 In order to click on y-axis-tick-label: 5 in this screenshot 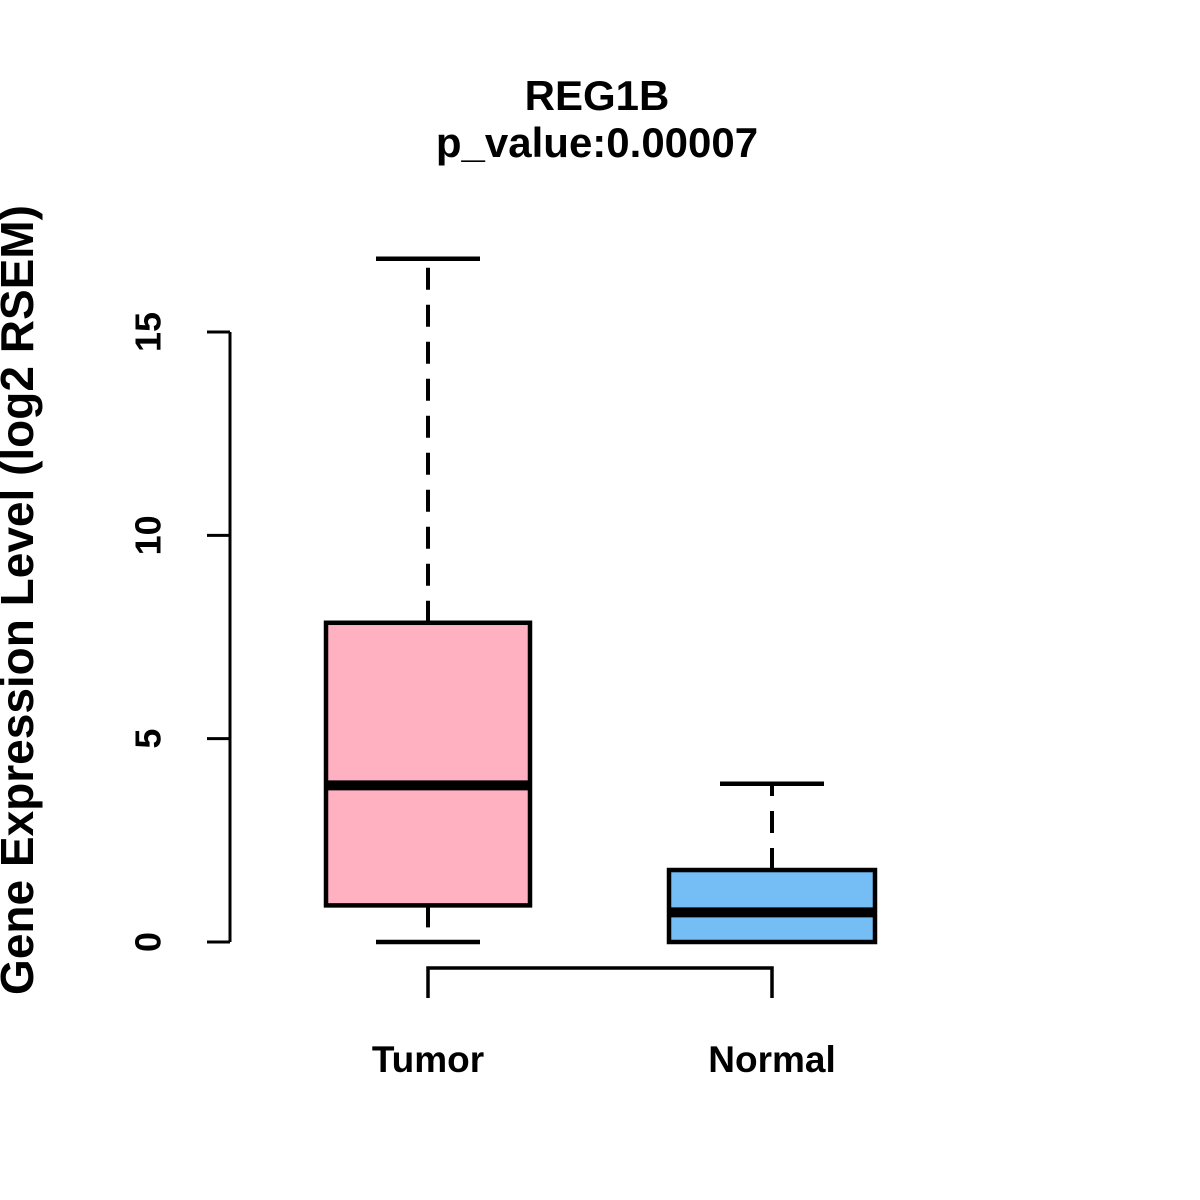, I will do `click(148, 739)`.